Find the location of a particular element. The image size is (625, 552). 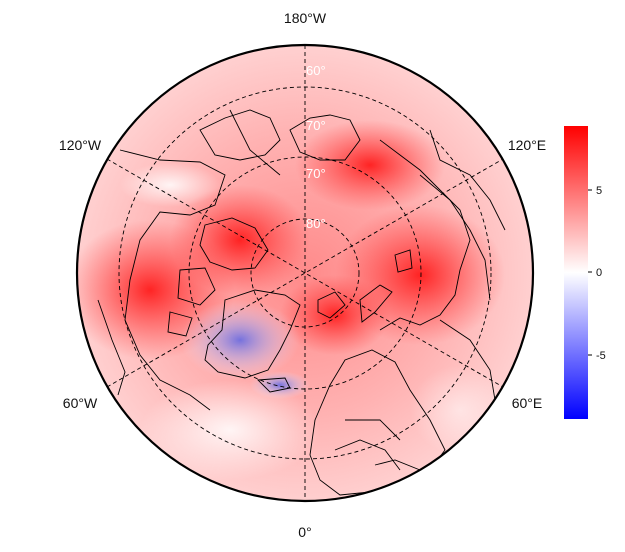

colorbar-label-0: 0 is located at coordinates (599, 273).